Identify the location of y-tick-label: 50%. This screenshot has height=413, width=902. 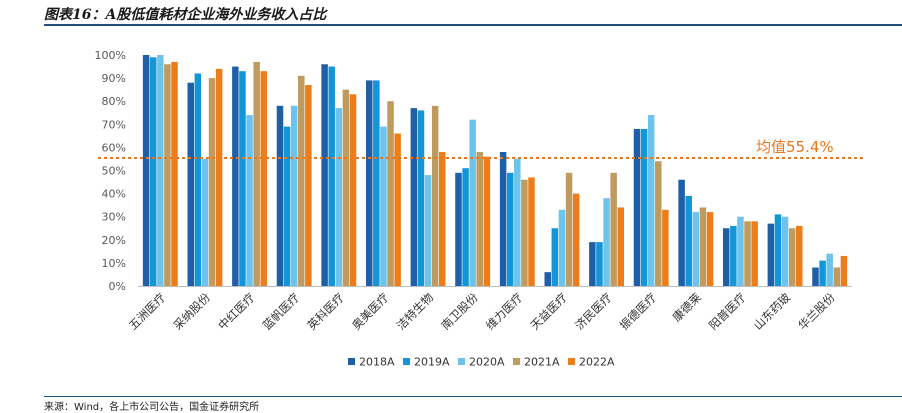
(114, 171).